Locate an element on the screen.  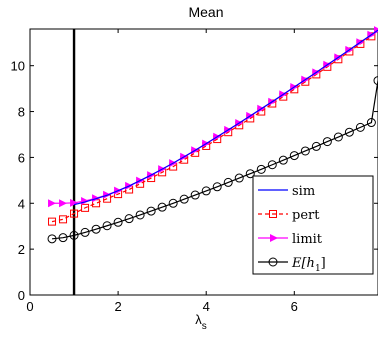
x-axis-label-main: λ is located at coordinates (198, 319).